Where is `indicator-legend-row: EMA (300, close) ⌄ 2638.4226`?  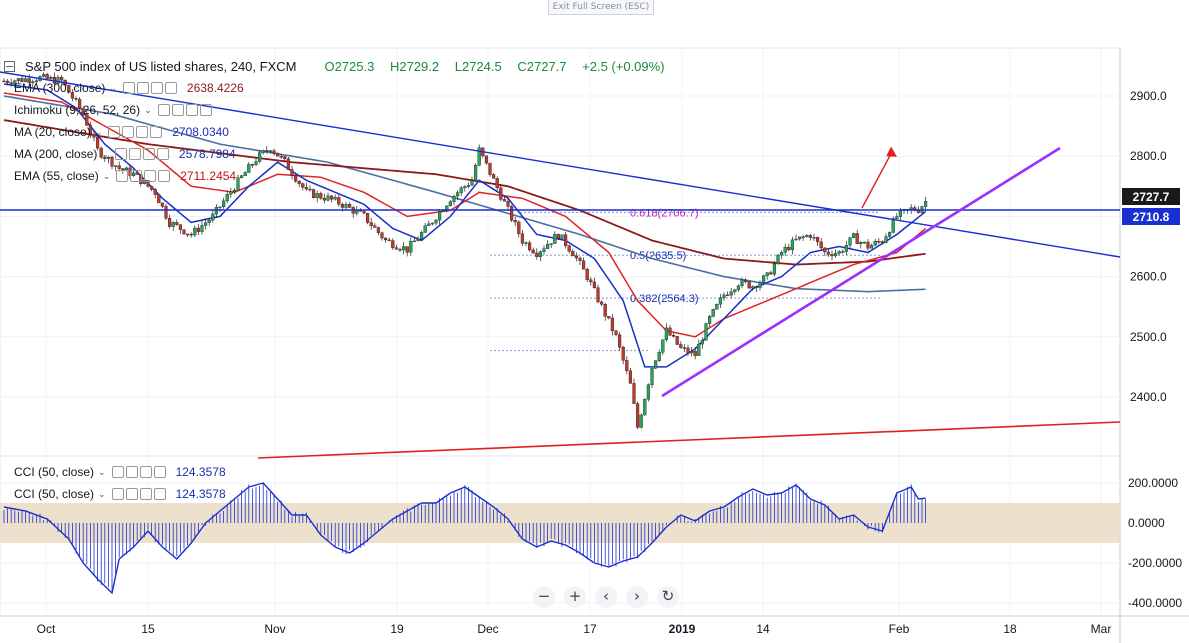 indicator-legend-row: EMA (300, close) ⌄ 2638.4226 is located at coordinates (124, 88).